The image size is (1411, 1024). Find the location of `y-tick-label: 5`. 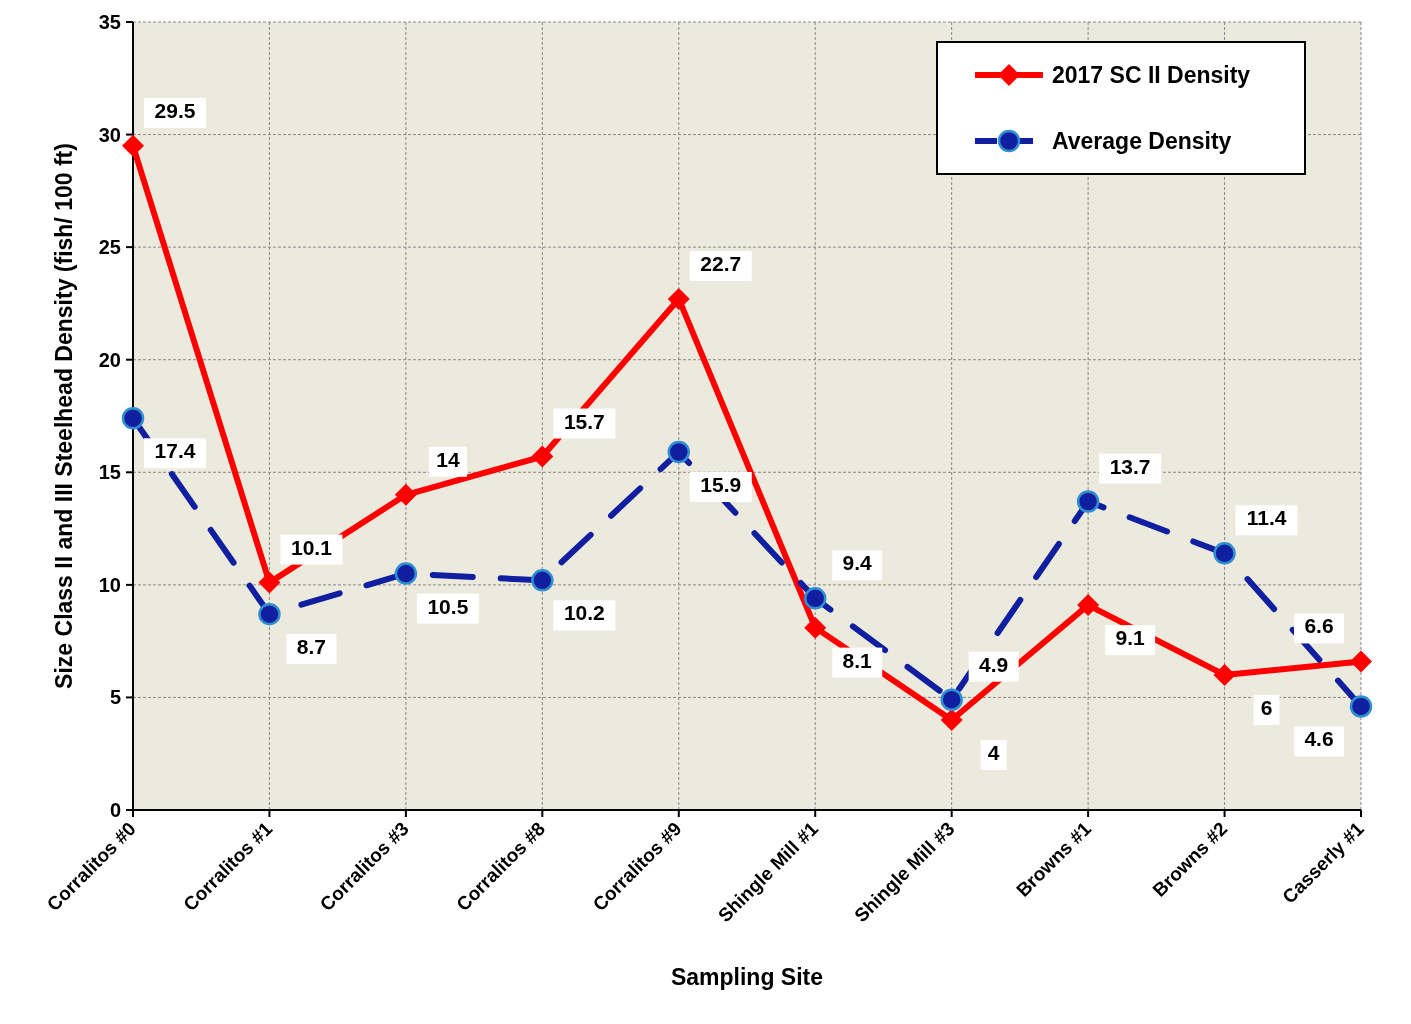

y-tick-label: 5 is located at coordinates (115, 697).